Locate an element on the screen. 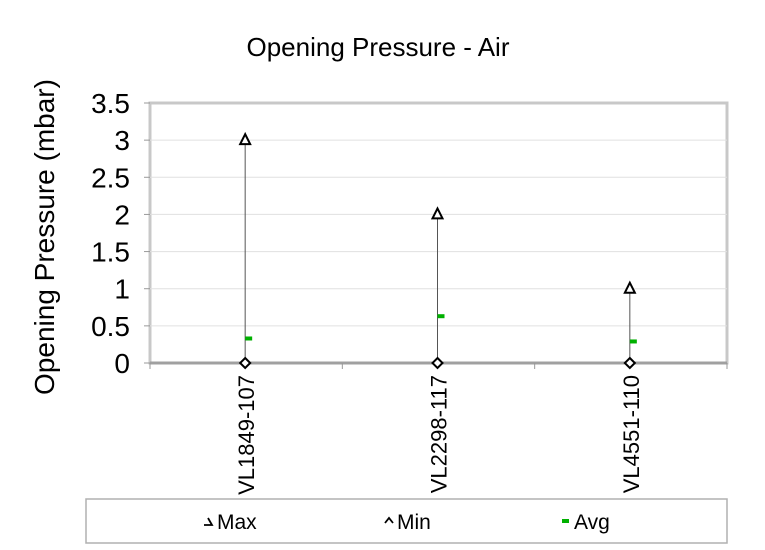  y-tick-label: 0.5 is located at coordinates (110, 326).